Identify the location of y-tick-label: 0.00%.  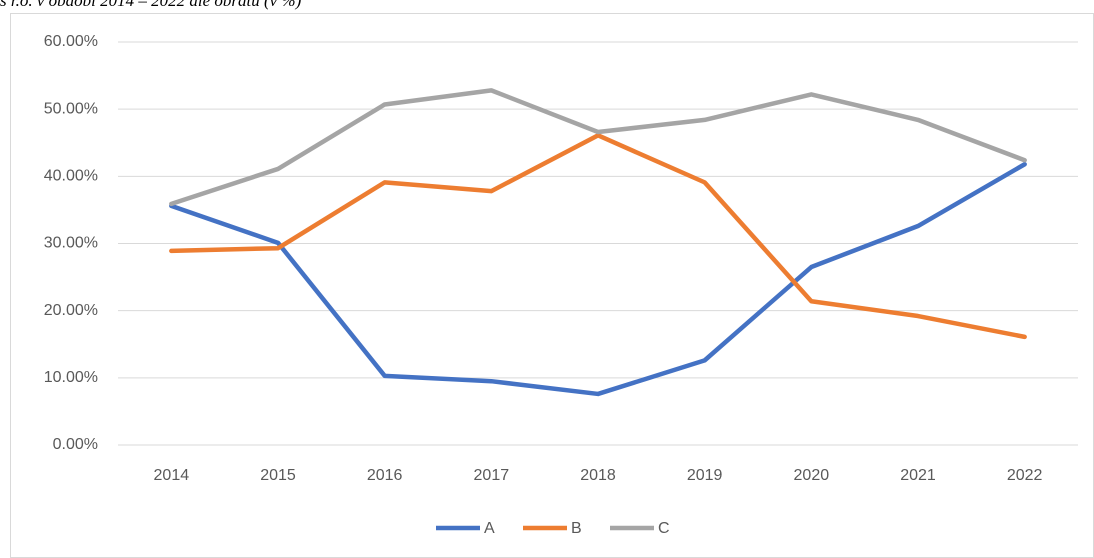
(75, 444).